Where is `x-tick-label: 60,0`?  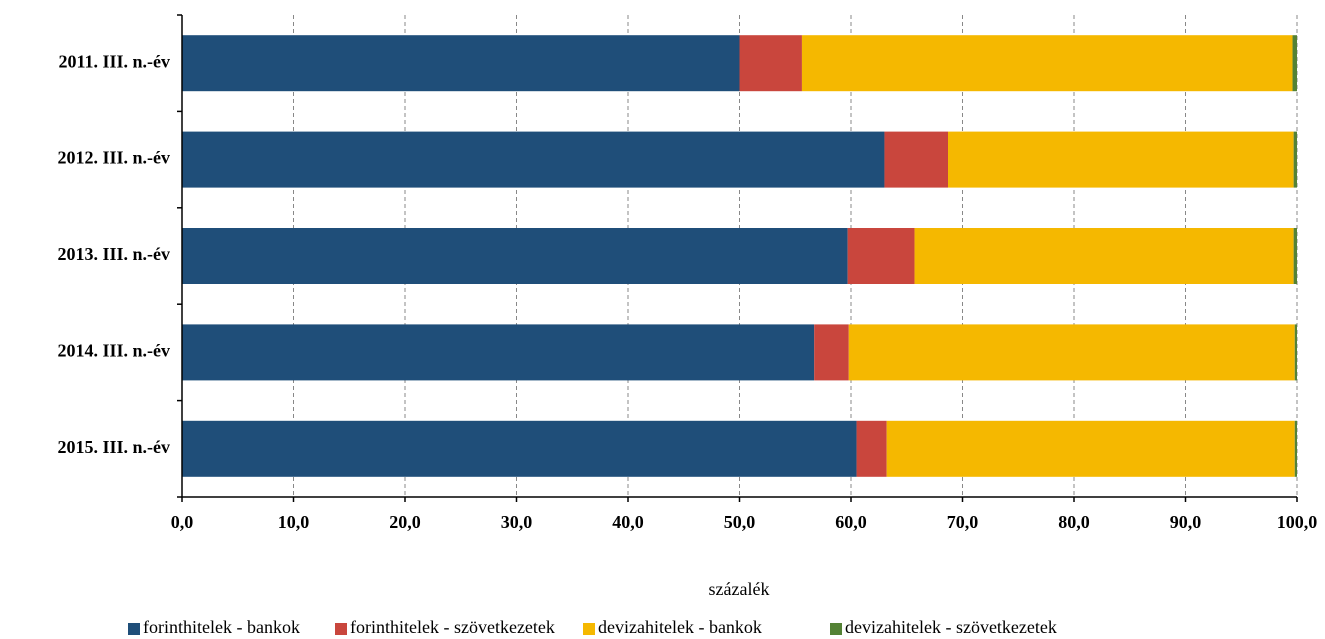
x-tick-label: 60,0 is located at coordinates (851, 522).